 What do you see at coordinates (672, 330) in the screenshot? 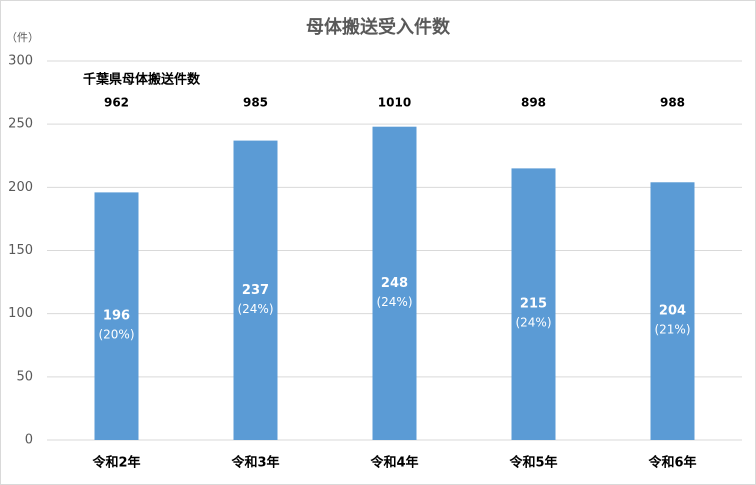
I see `share-label: (21%)` at bounding box center [672, 330].